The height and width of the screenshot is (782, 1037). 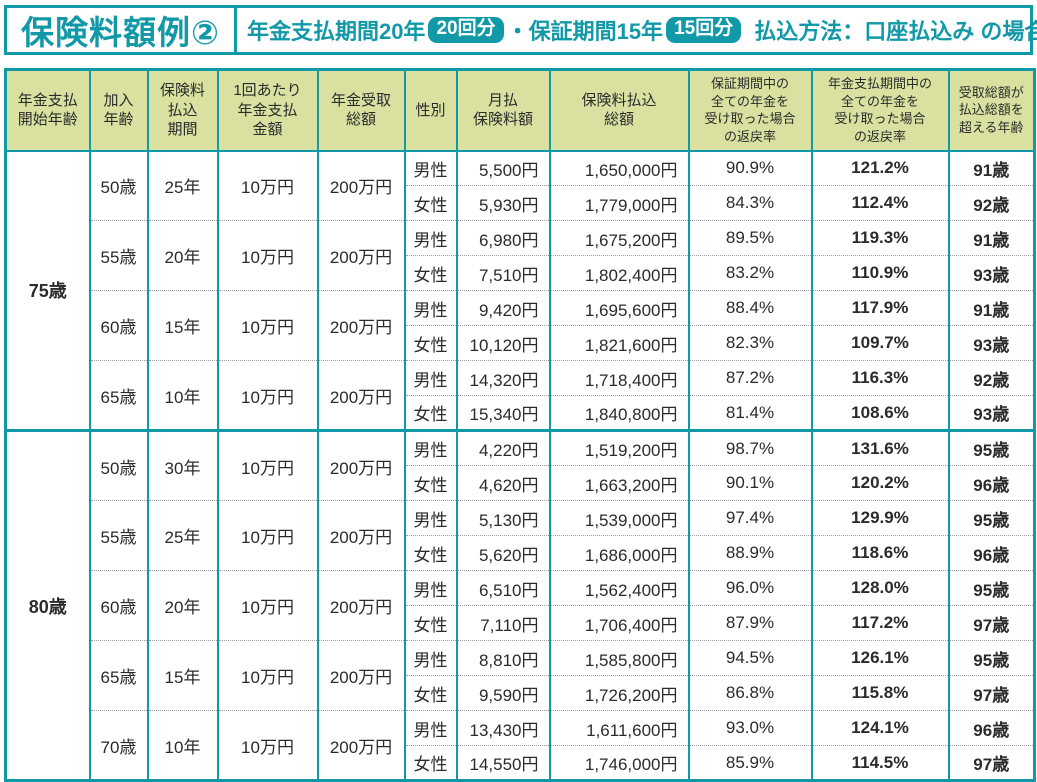 I want to click on total-paid-cell: 1,706,400円, so click(x=619, y=623).